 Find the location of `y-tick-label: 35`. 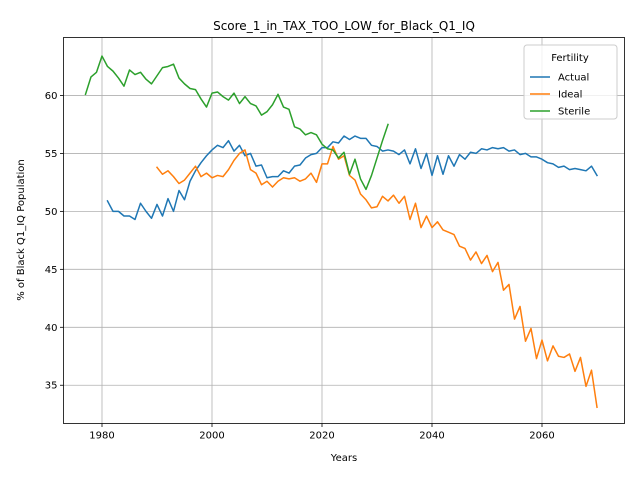

y-tick-label: 35 is located at coordinates (51, 386).